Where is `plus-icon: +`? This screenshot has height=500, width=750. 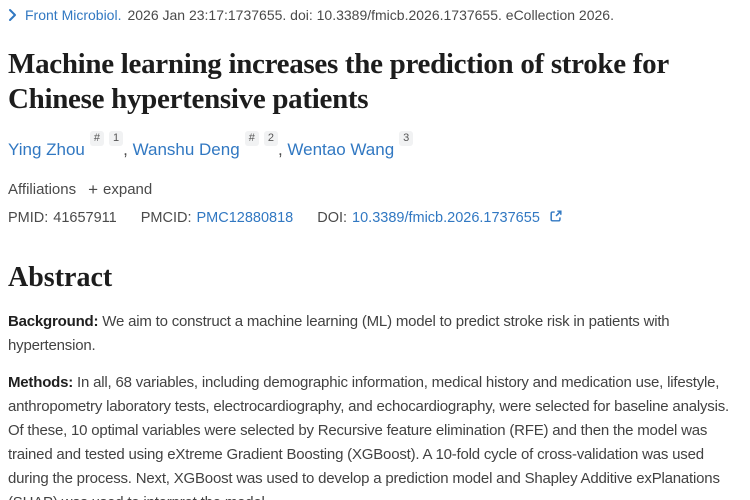 plus-icon: + is located at coordinates (93, 189).